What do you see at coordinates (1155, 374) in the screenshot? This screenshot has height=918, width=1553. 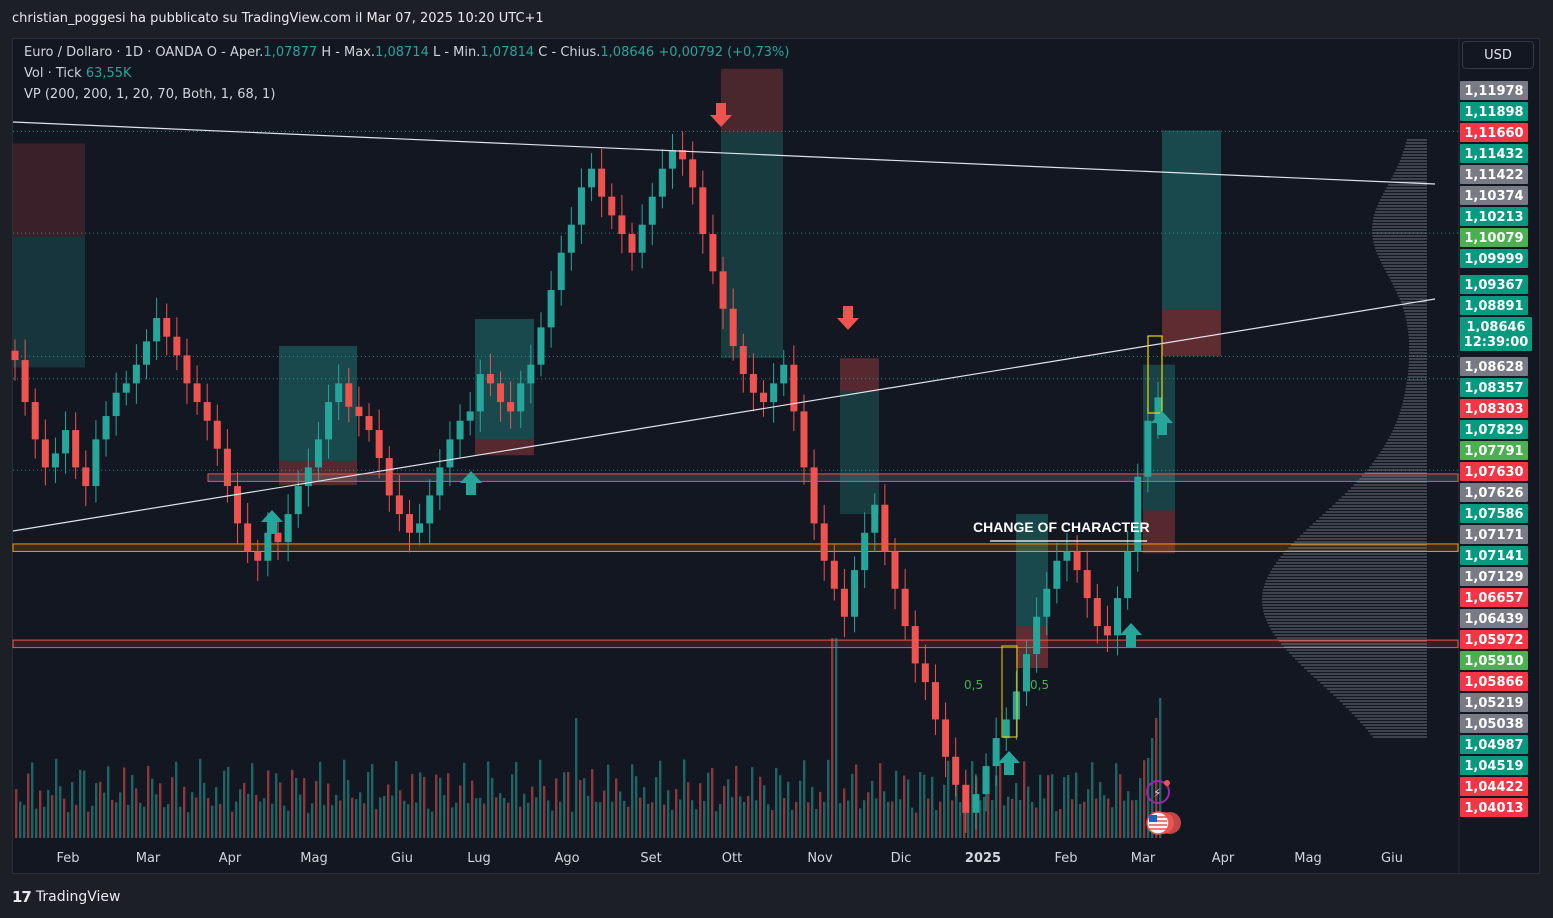 I see `highlight-box` at bounding box center [1155, 374].